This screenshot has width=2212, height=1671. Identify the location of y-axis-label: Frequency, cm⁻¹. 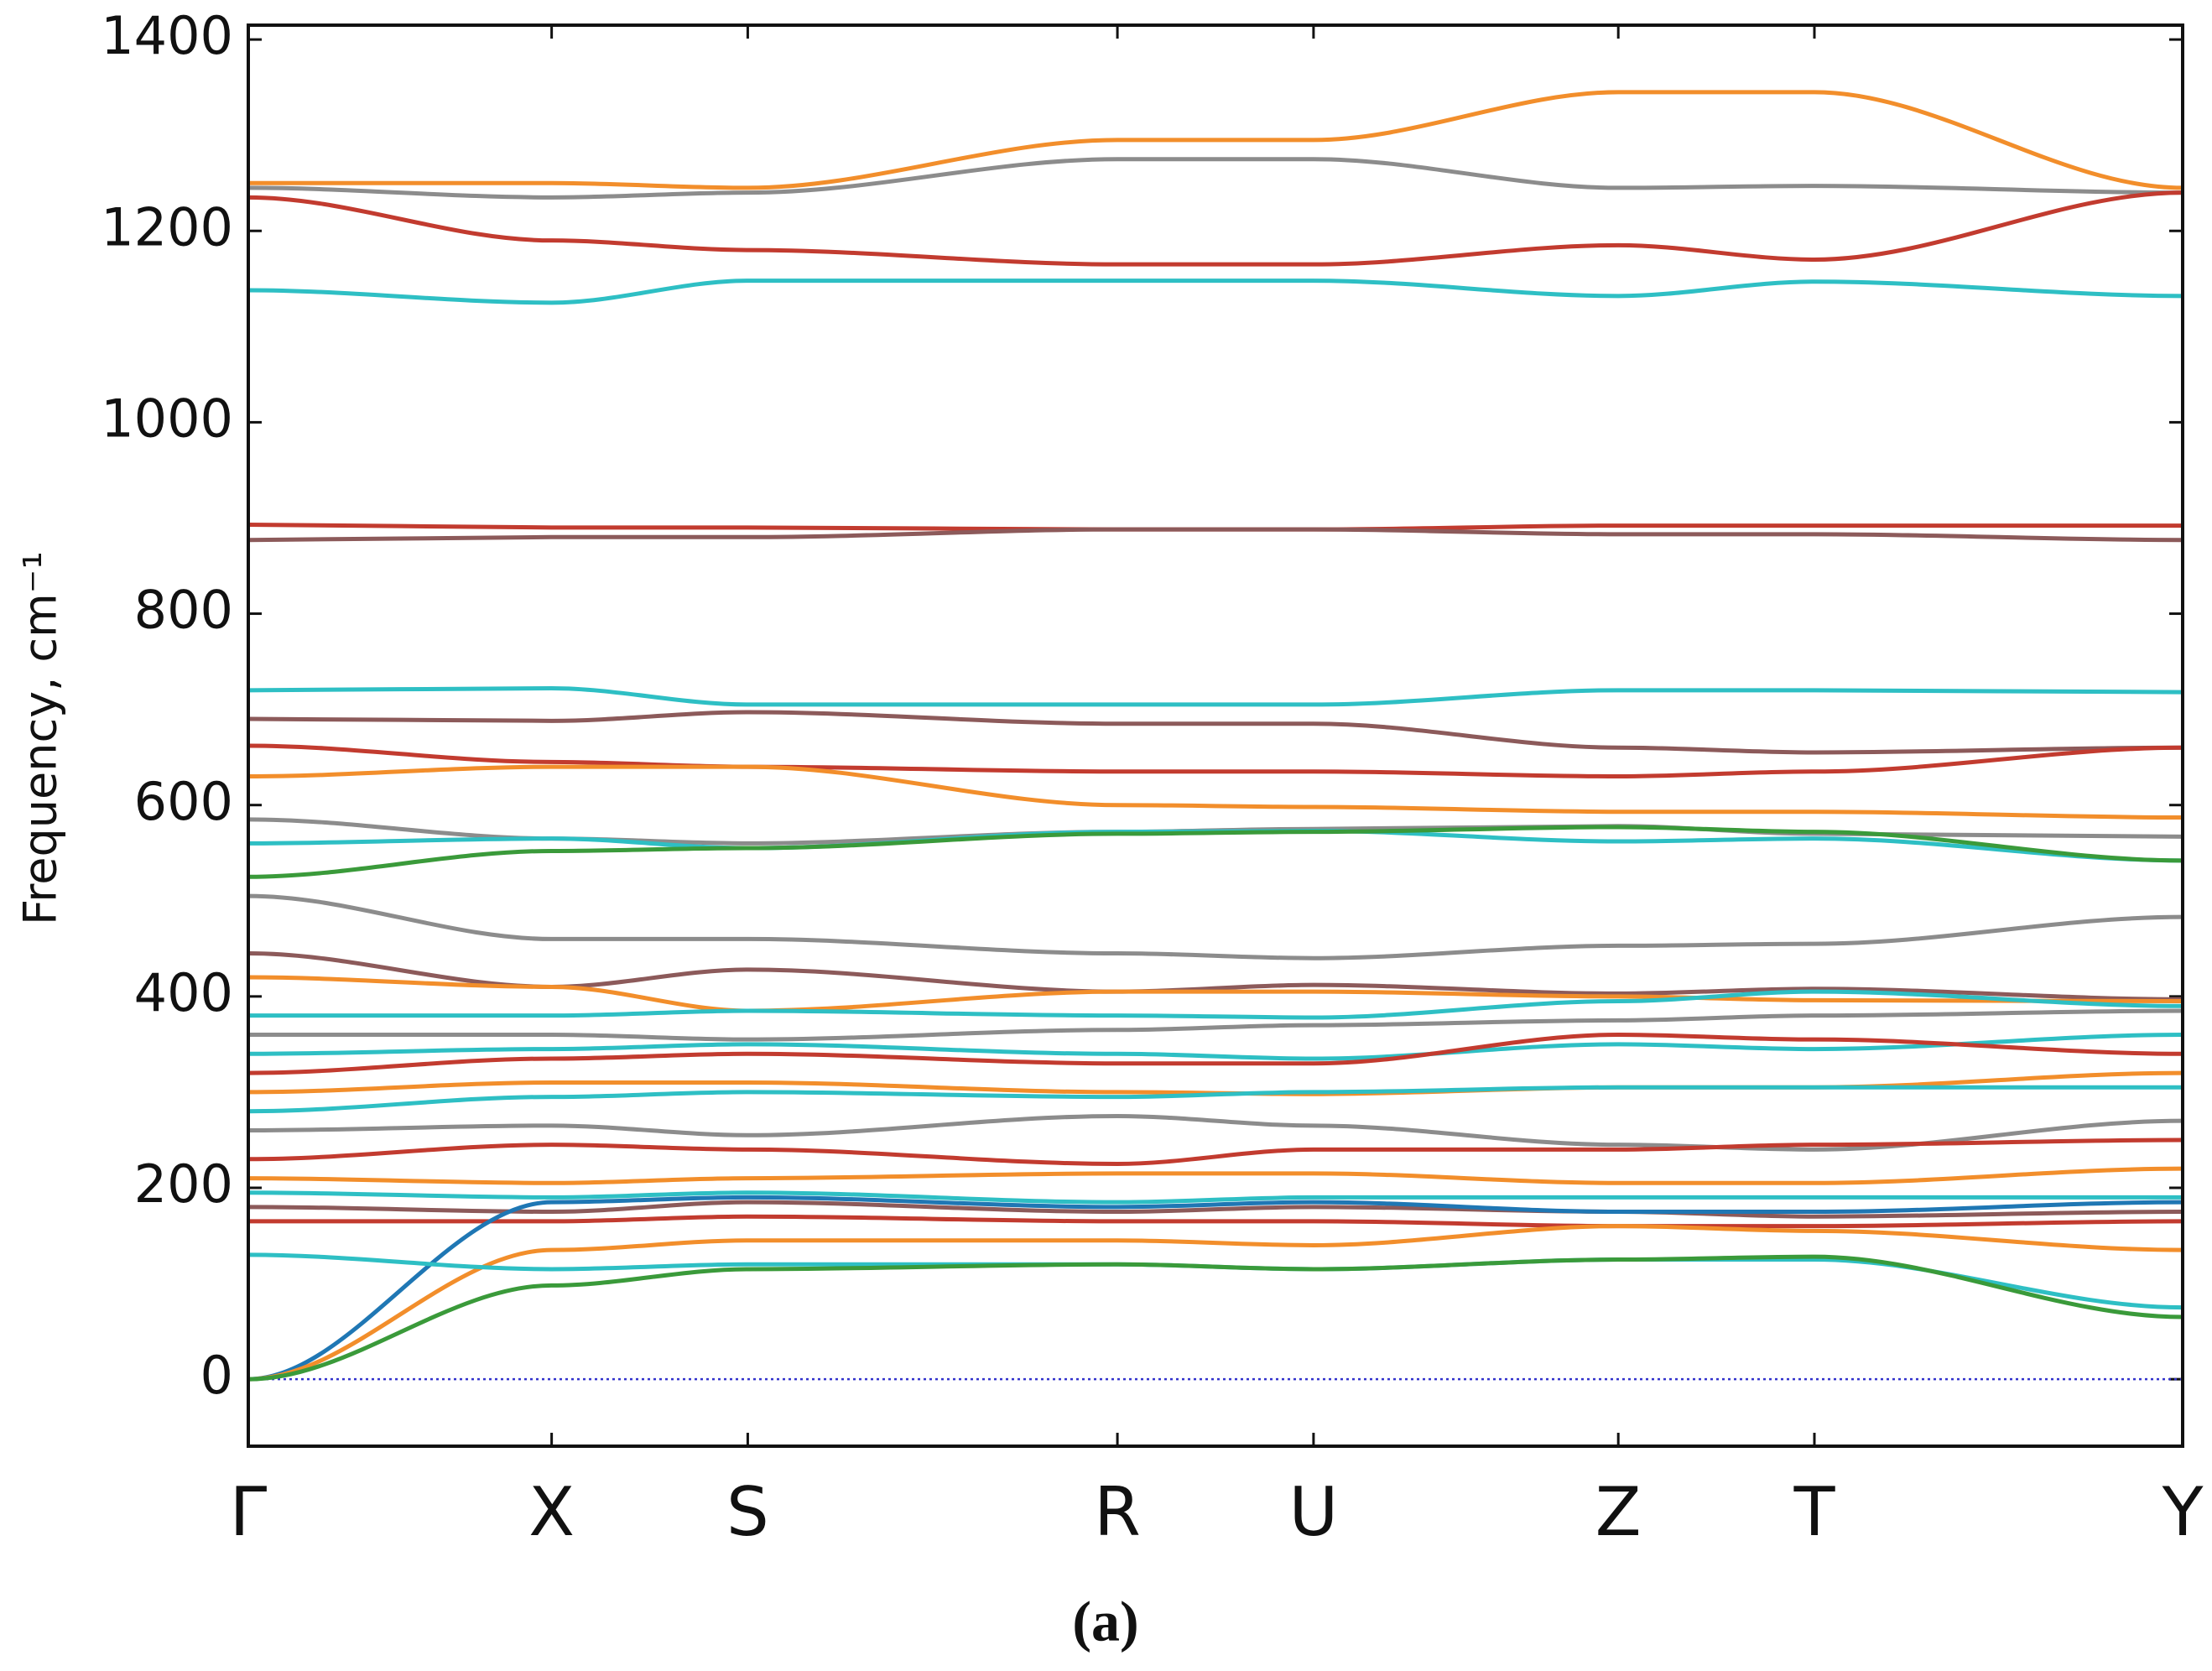
(40, 738).